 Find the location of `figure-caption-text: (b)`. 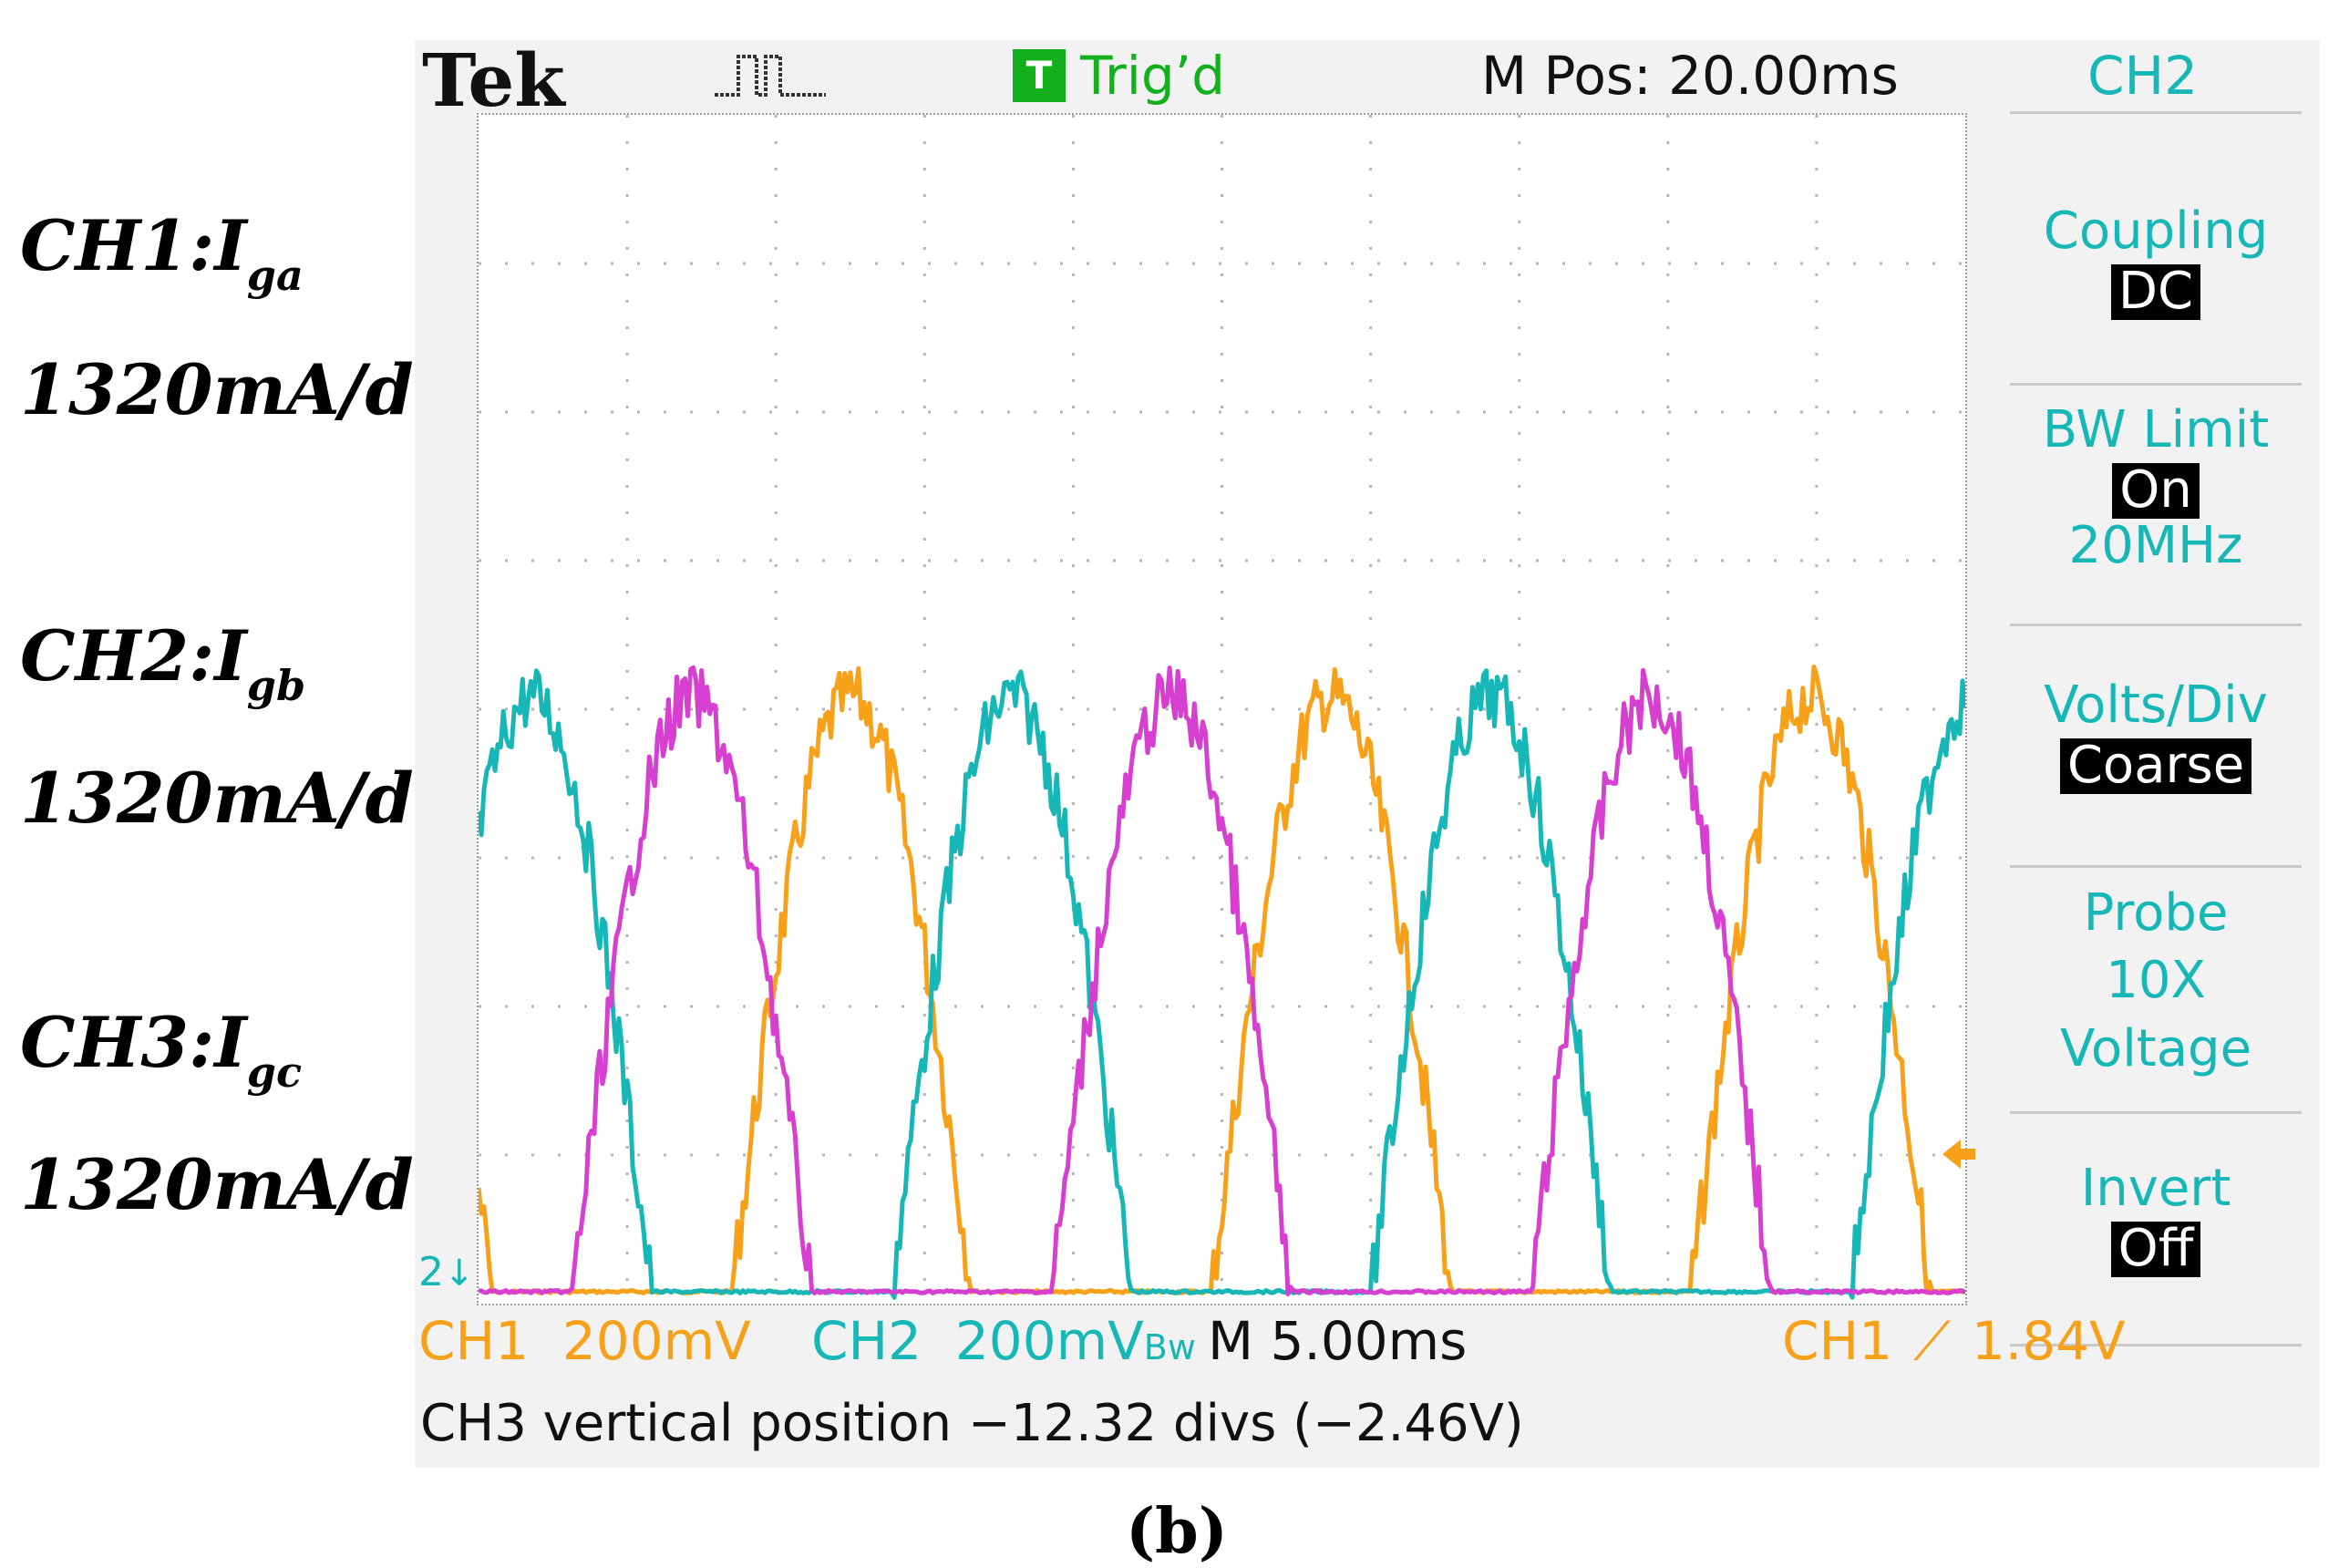

figure-caption-text: (b) is located at coordinates (1177, 1531).